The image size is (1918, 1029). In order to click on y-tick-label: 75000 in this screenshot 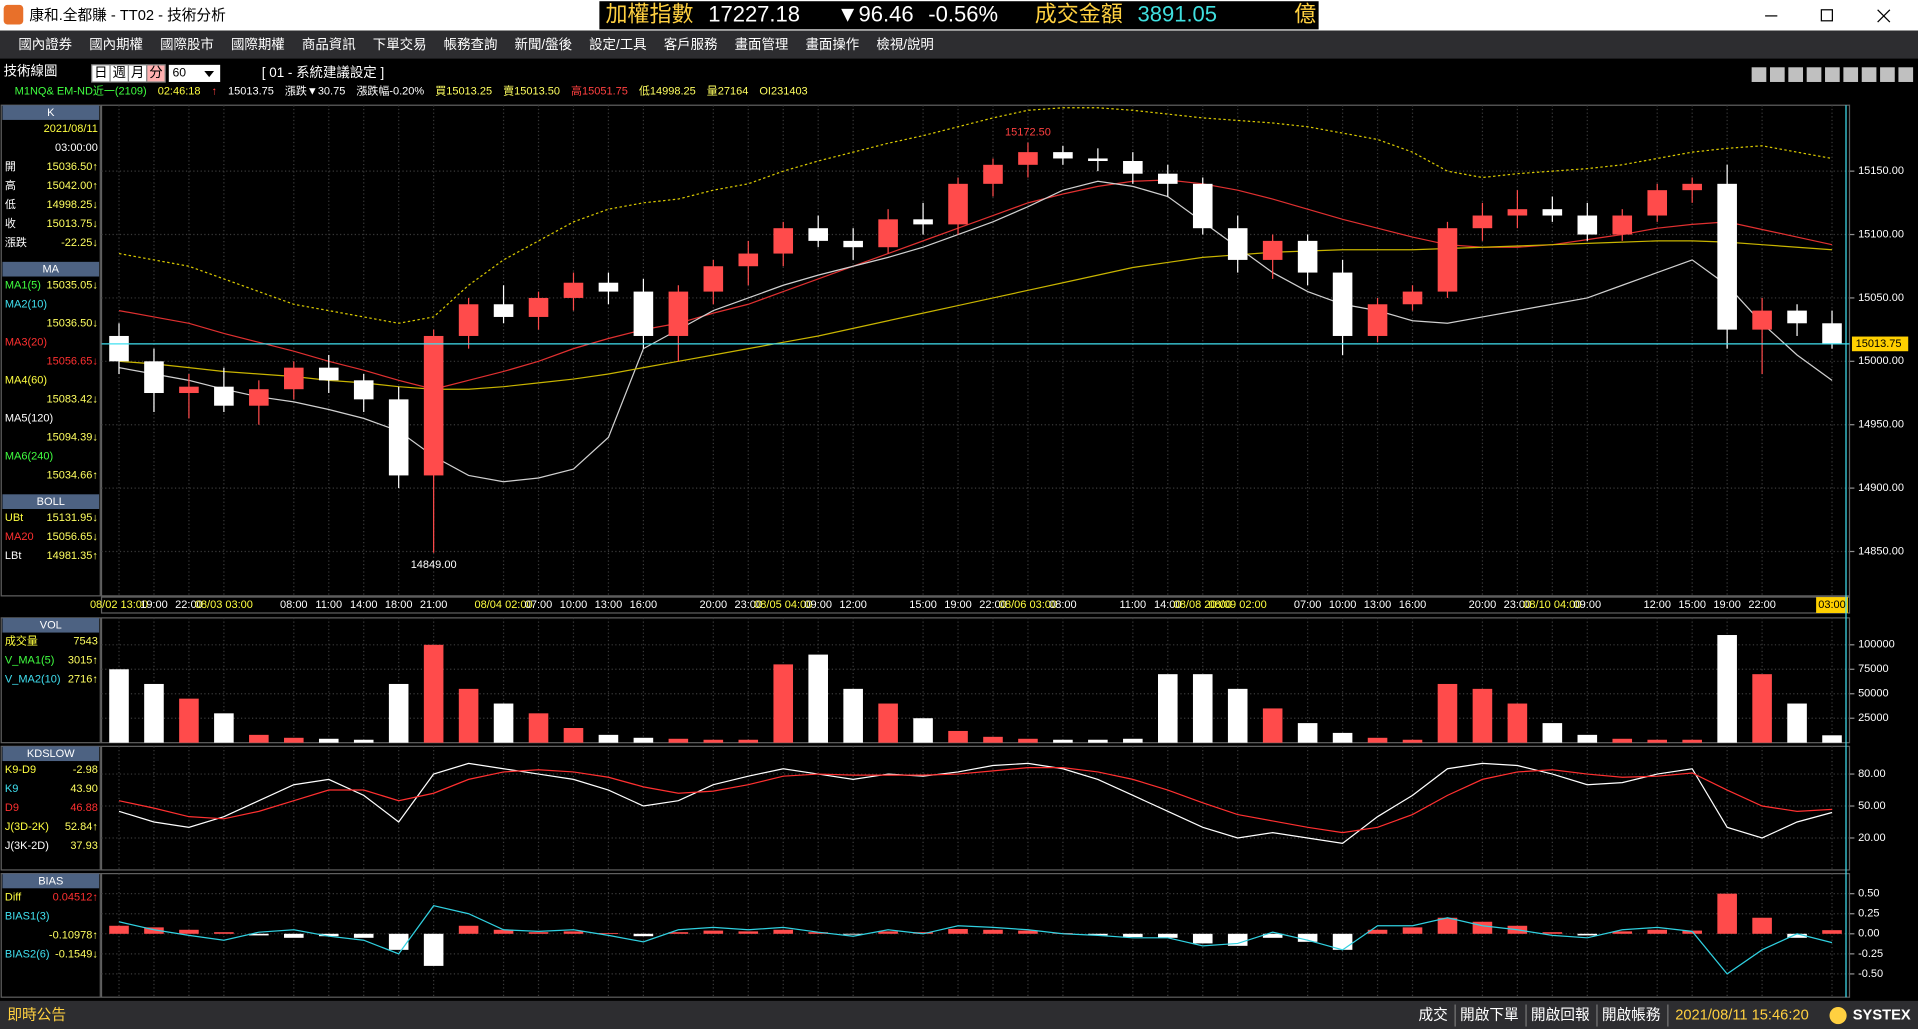, I will do `click(1873, 669)`.